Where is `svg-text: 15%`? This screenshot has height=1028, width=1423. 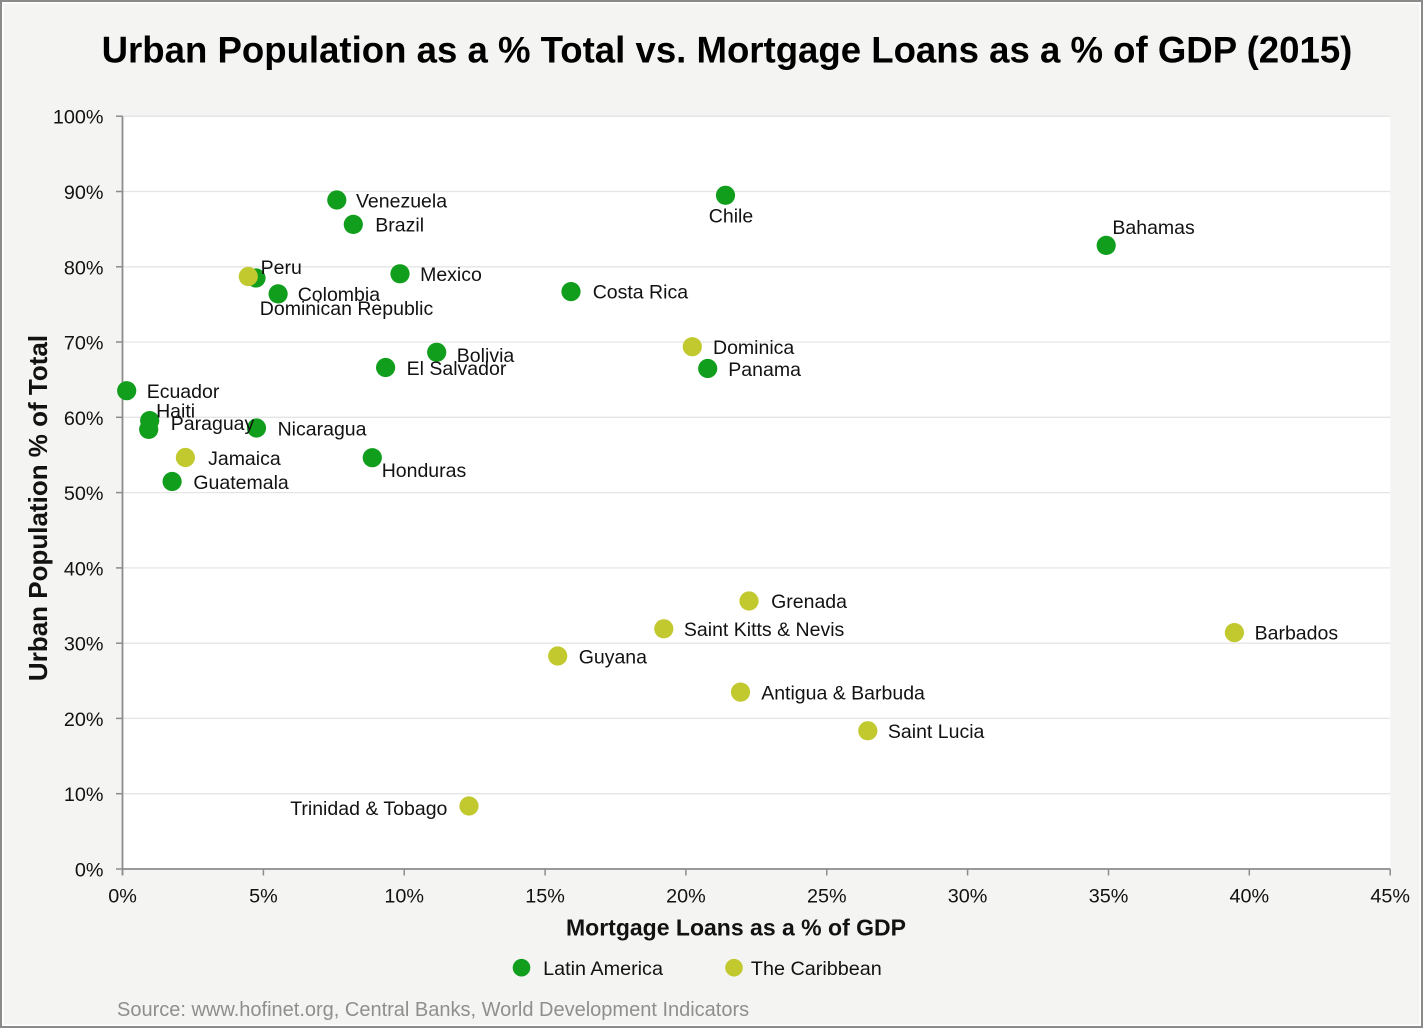 svg-text: 15% is located at coordinates (545, 897).